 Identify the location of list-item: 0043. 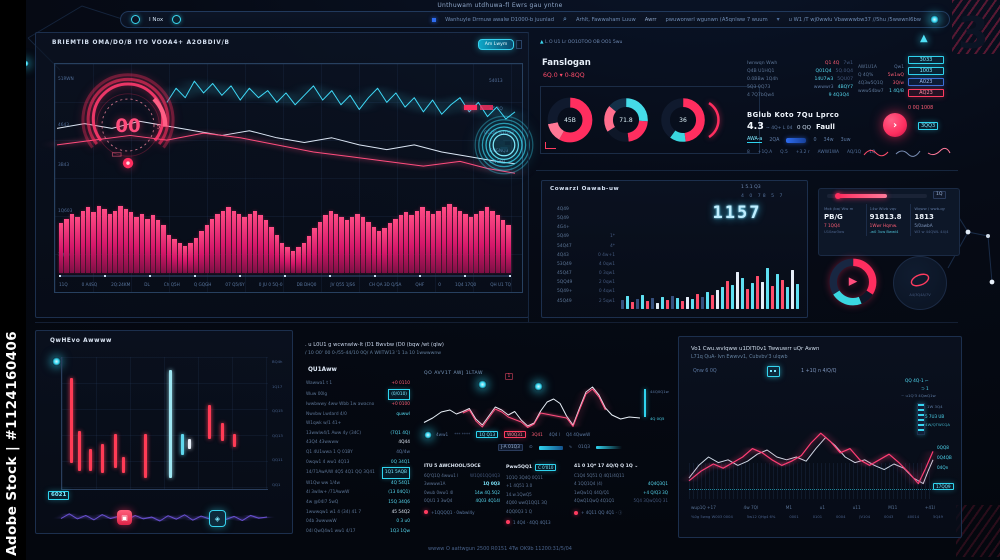
(889, 517).